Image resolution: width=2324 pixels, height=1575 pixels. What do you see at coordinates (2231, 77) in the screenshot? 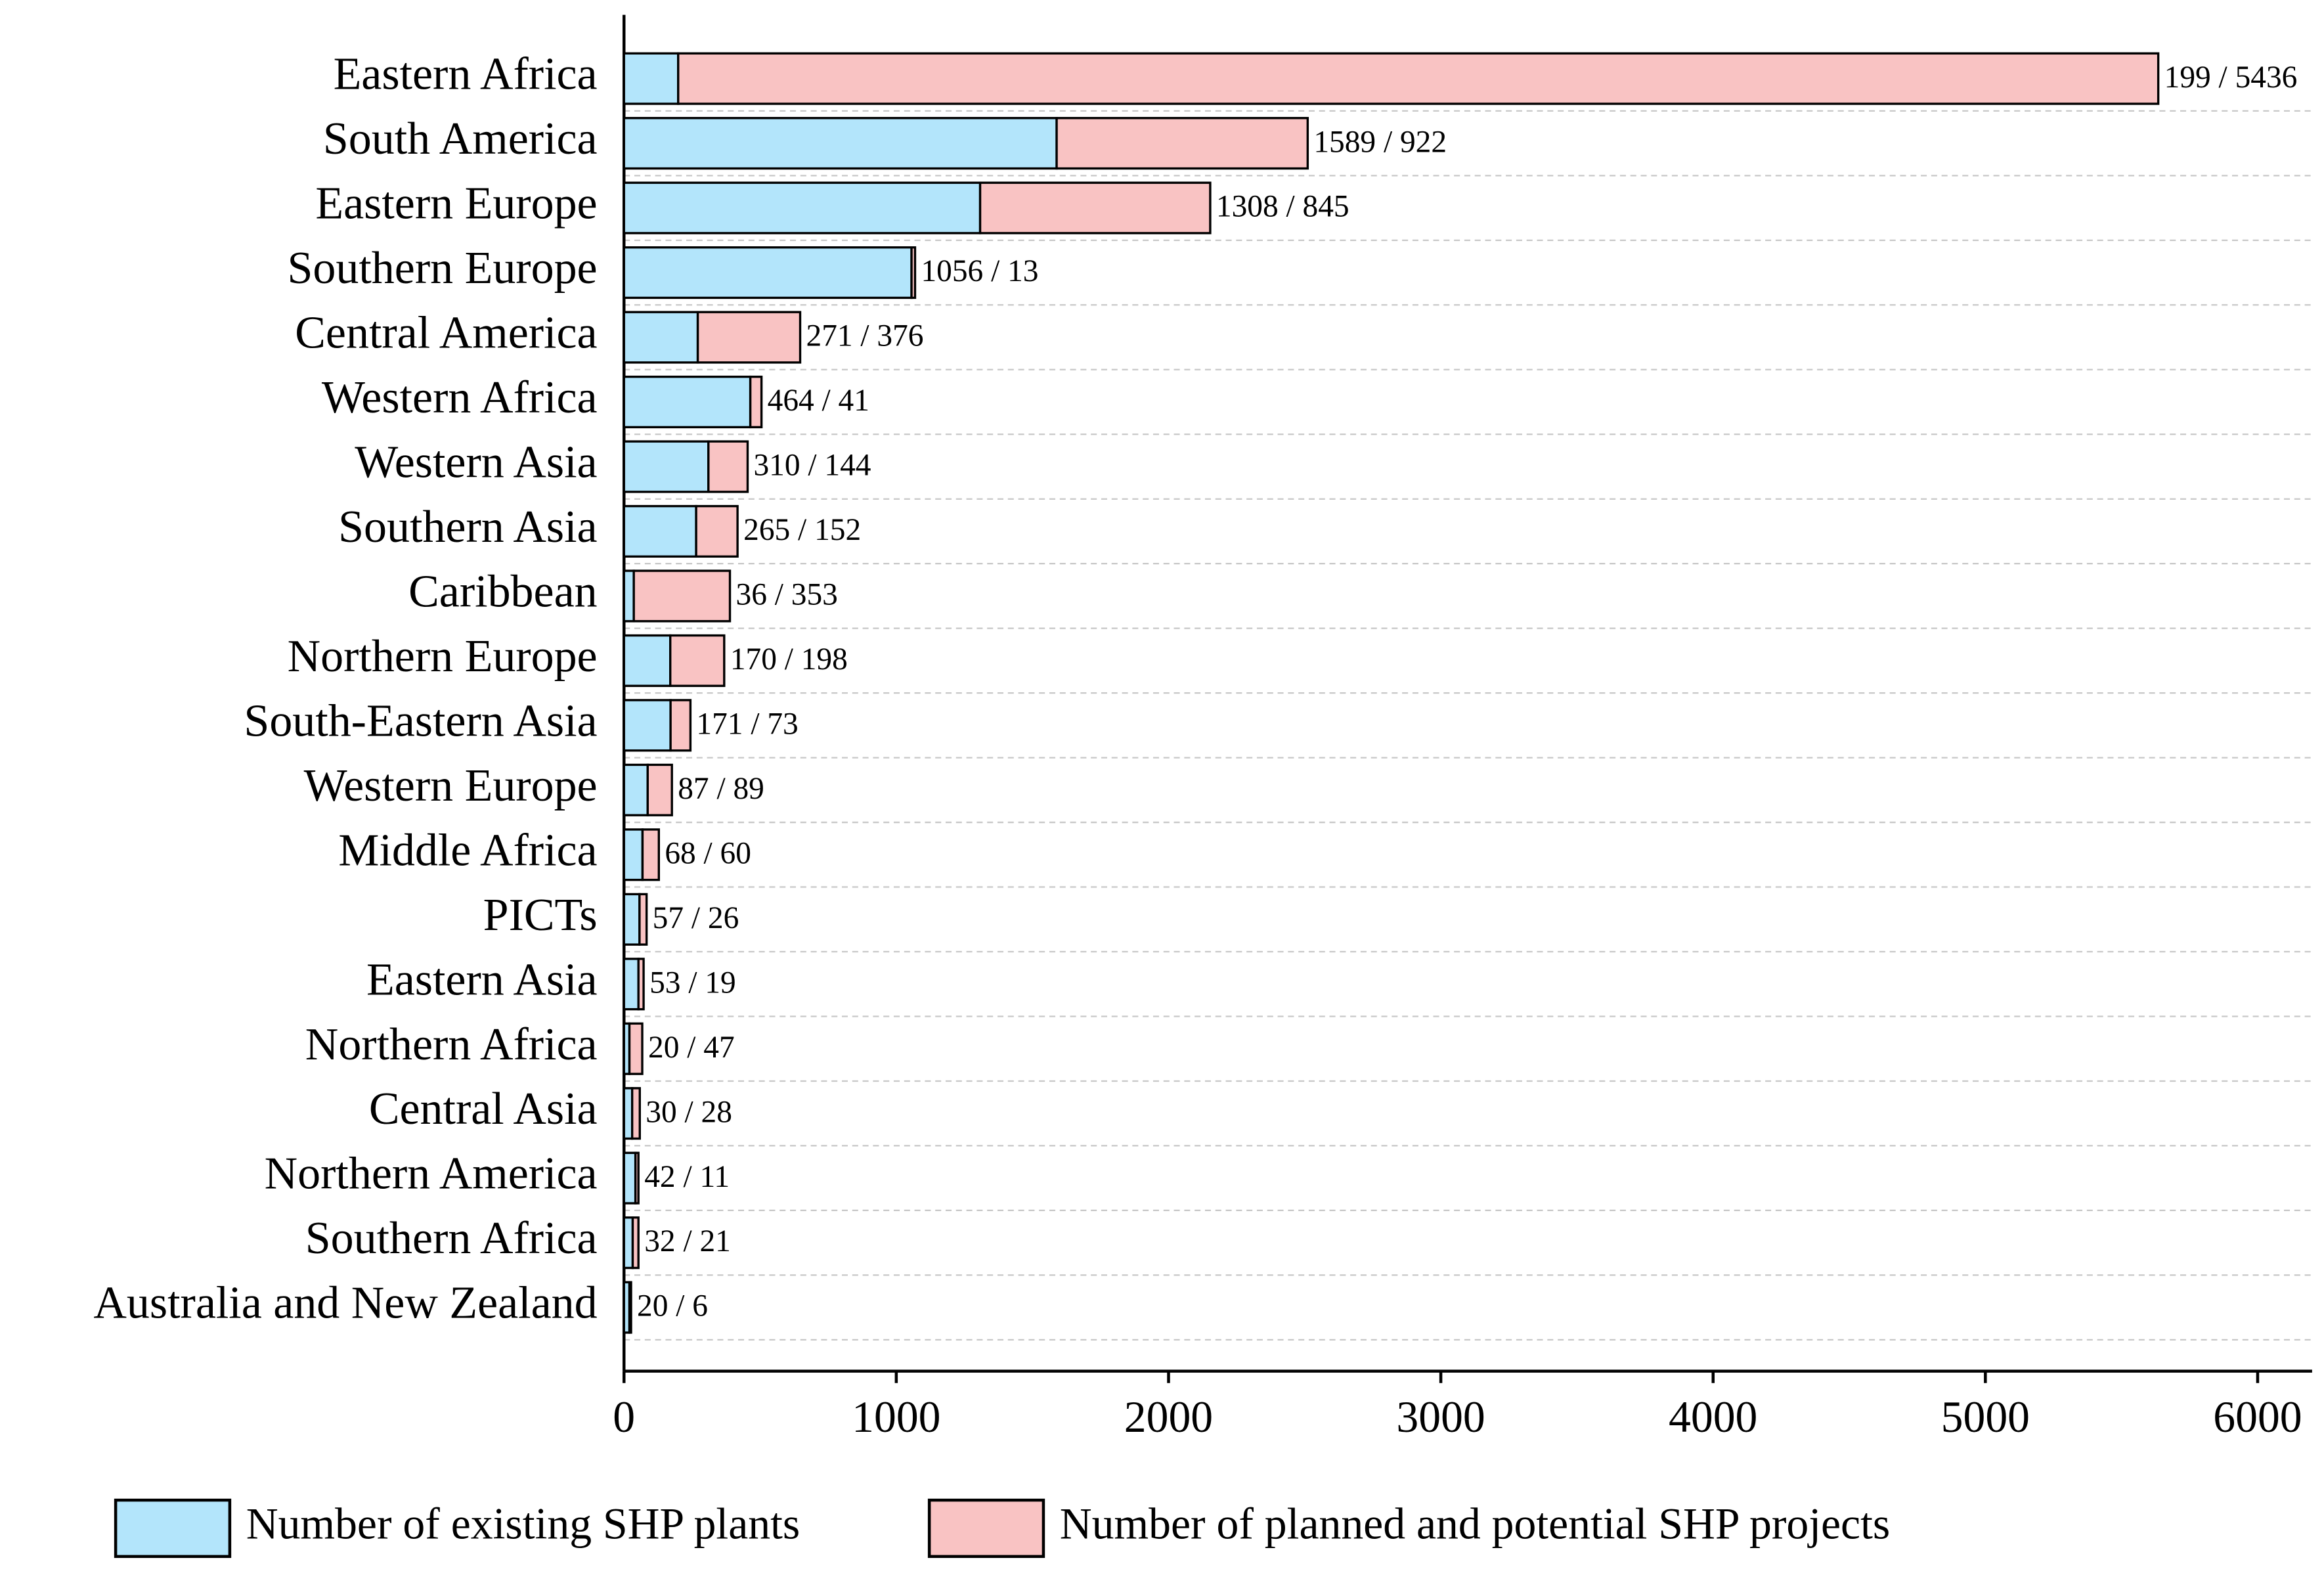
I see `value-label: 199 / 5436` at bounding box center [2231, 77].